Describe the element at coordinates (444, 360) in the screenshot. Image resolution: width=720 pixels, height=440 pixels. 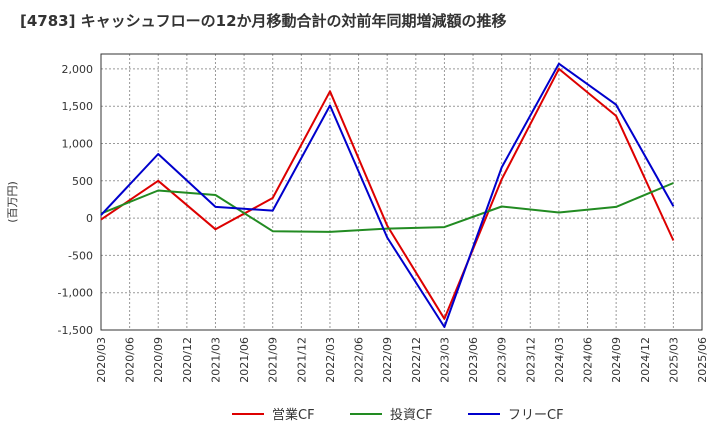
I see `x-tick-label: 2023/03` at that location.